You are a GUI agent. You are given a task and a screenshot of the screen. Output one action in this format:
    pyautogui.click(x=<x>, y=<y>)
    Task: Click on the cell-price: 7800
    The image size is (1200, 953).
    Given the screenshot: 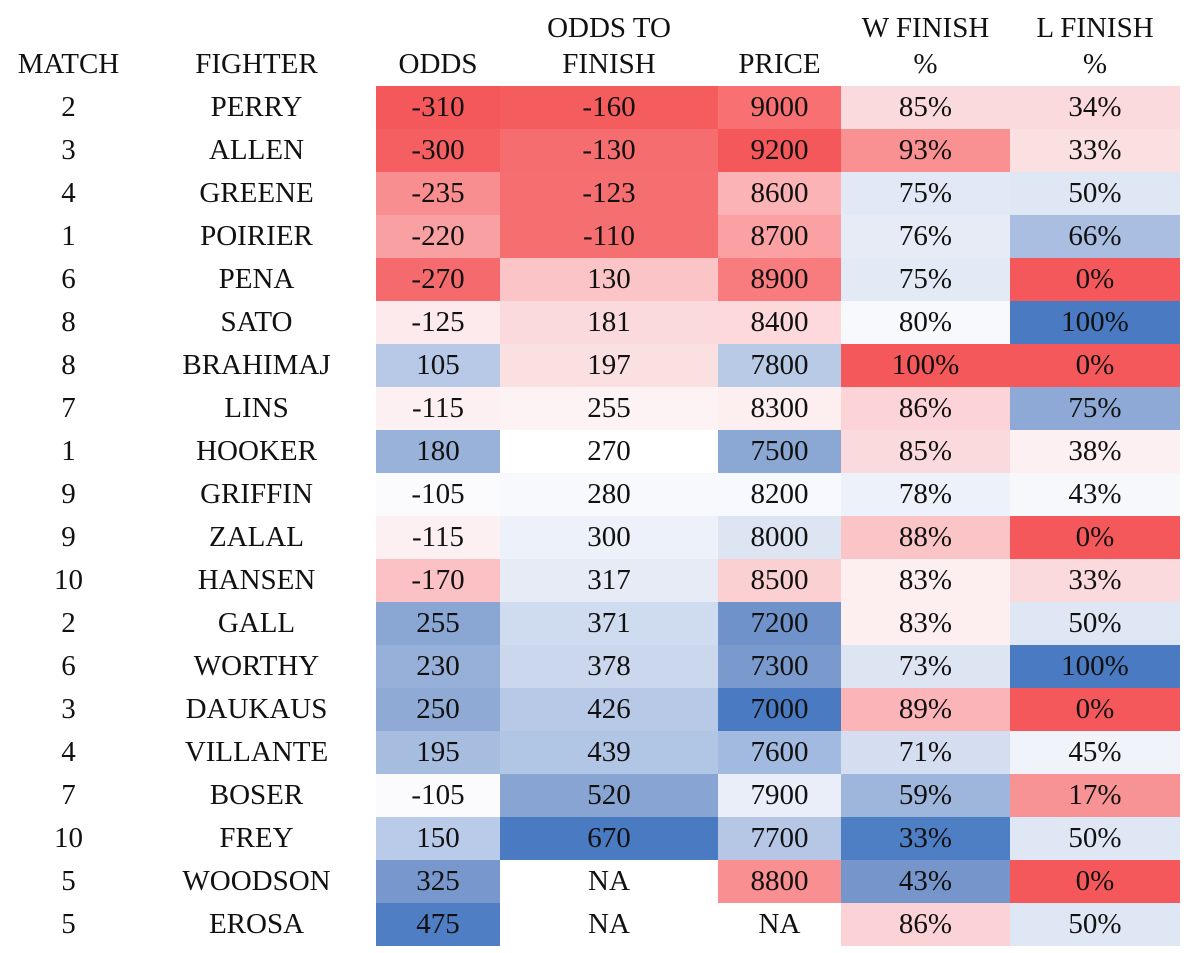 What is the action you would take?
    pyautogui.click(x=779, y=365)
    